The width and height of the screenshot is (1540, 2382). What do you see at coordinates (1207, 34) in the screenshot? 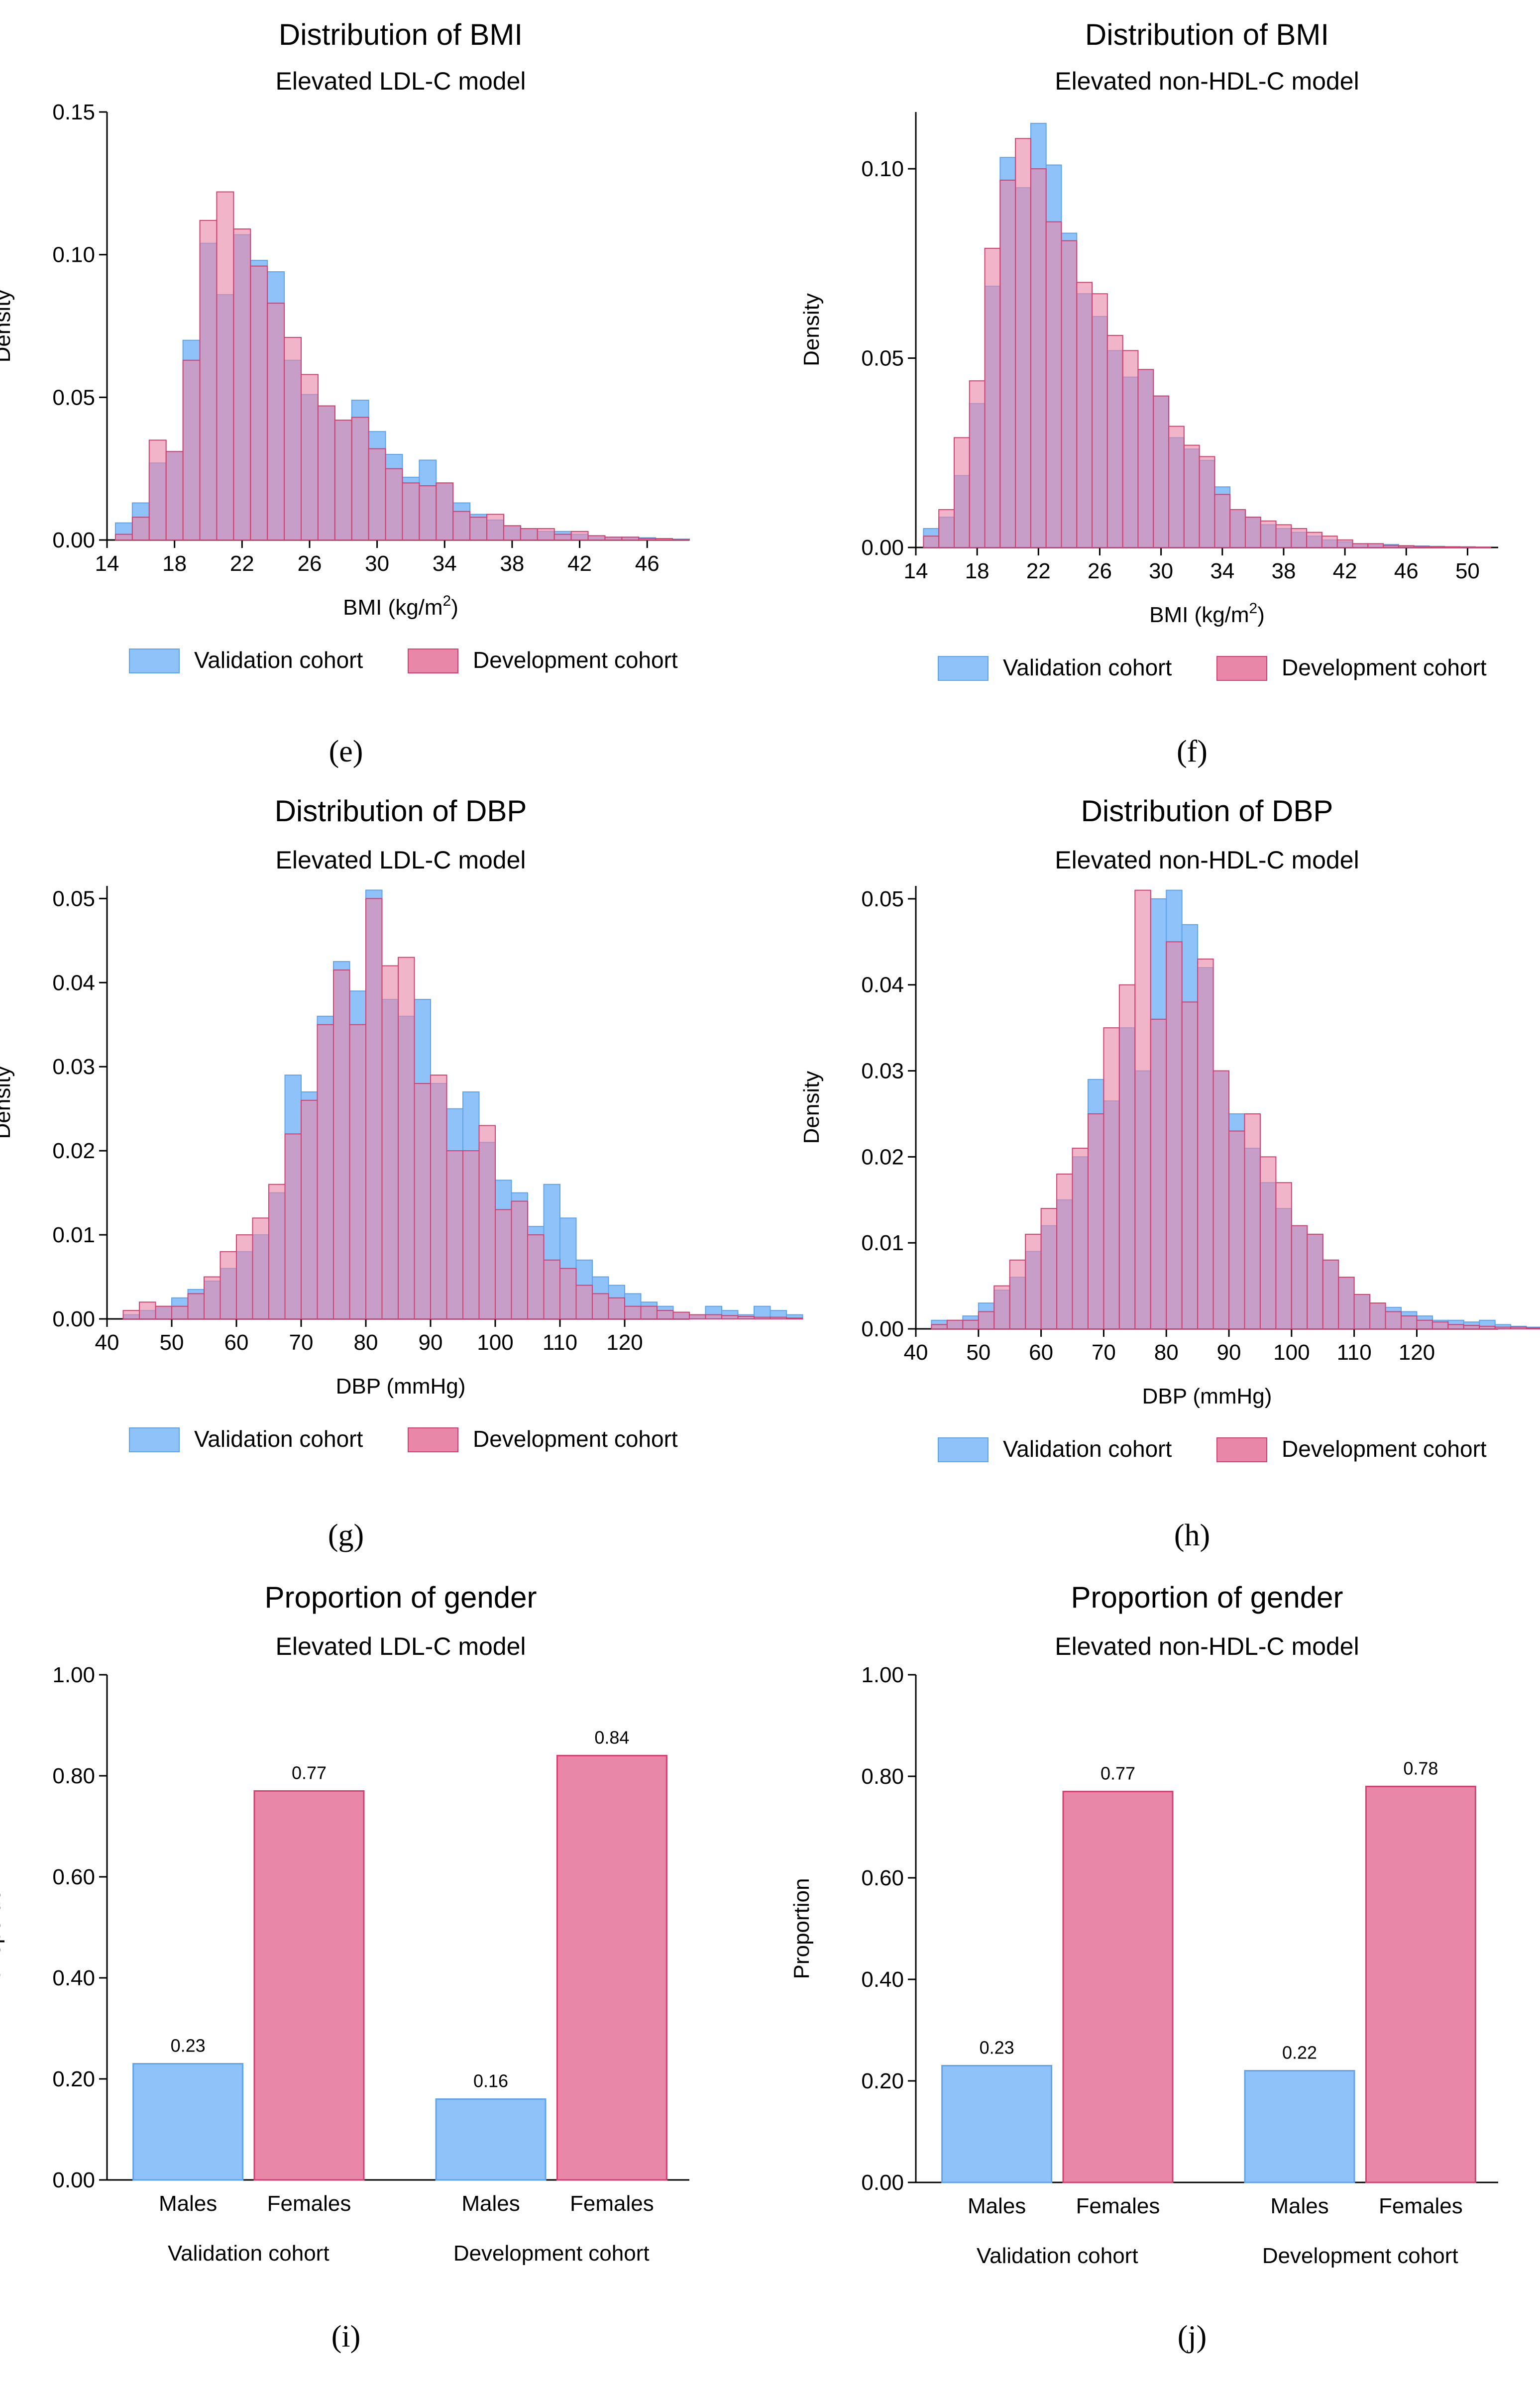
I see `chart-title: Distribution of BMI` at bounding box center [1207, 34].